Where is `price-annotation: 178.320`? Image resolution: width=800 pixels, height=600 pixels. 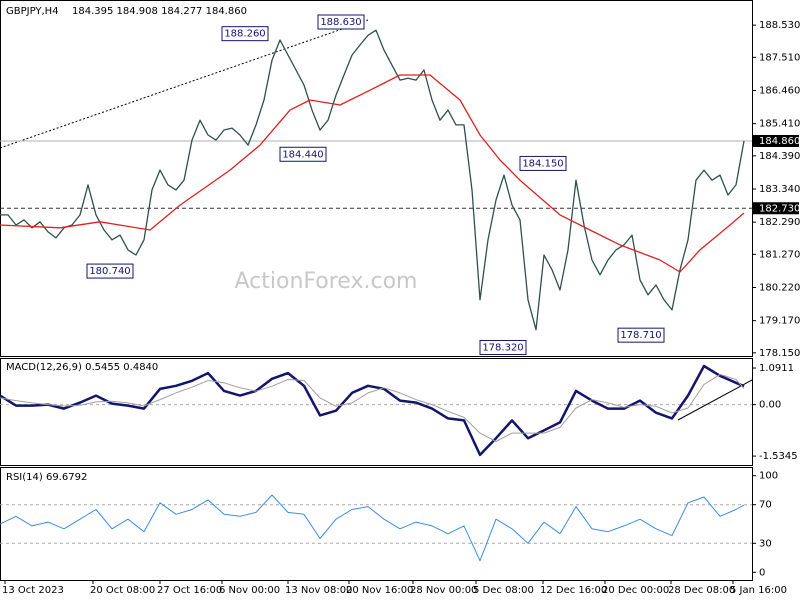 price-annotation: 178.320 is located at coordinates (502, 347).